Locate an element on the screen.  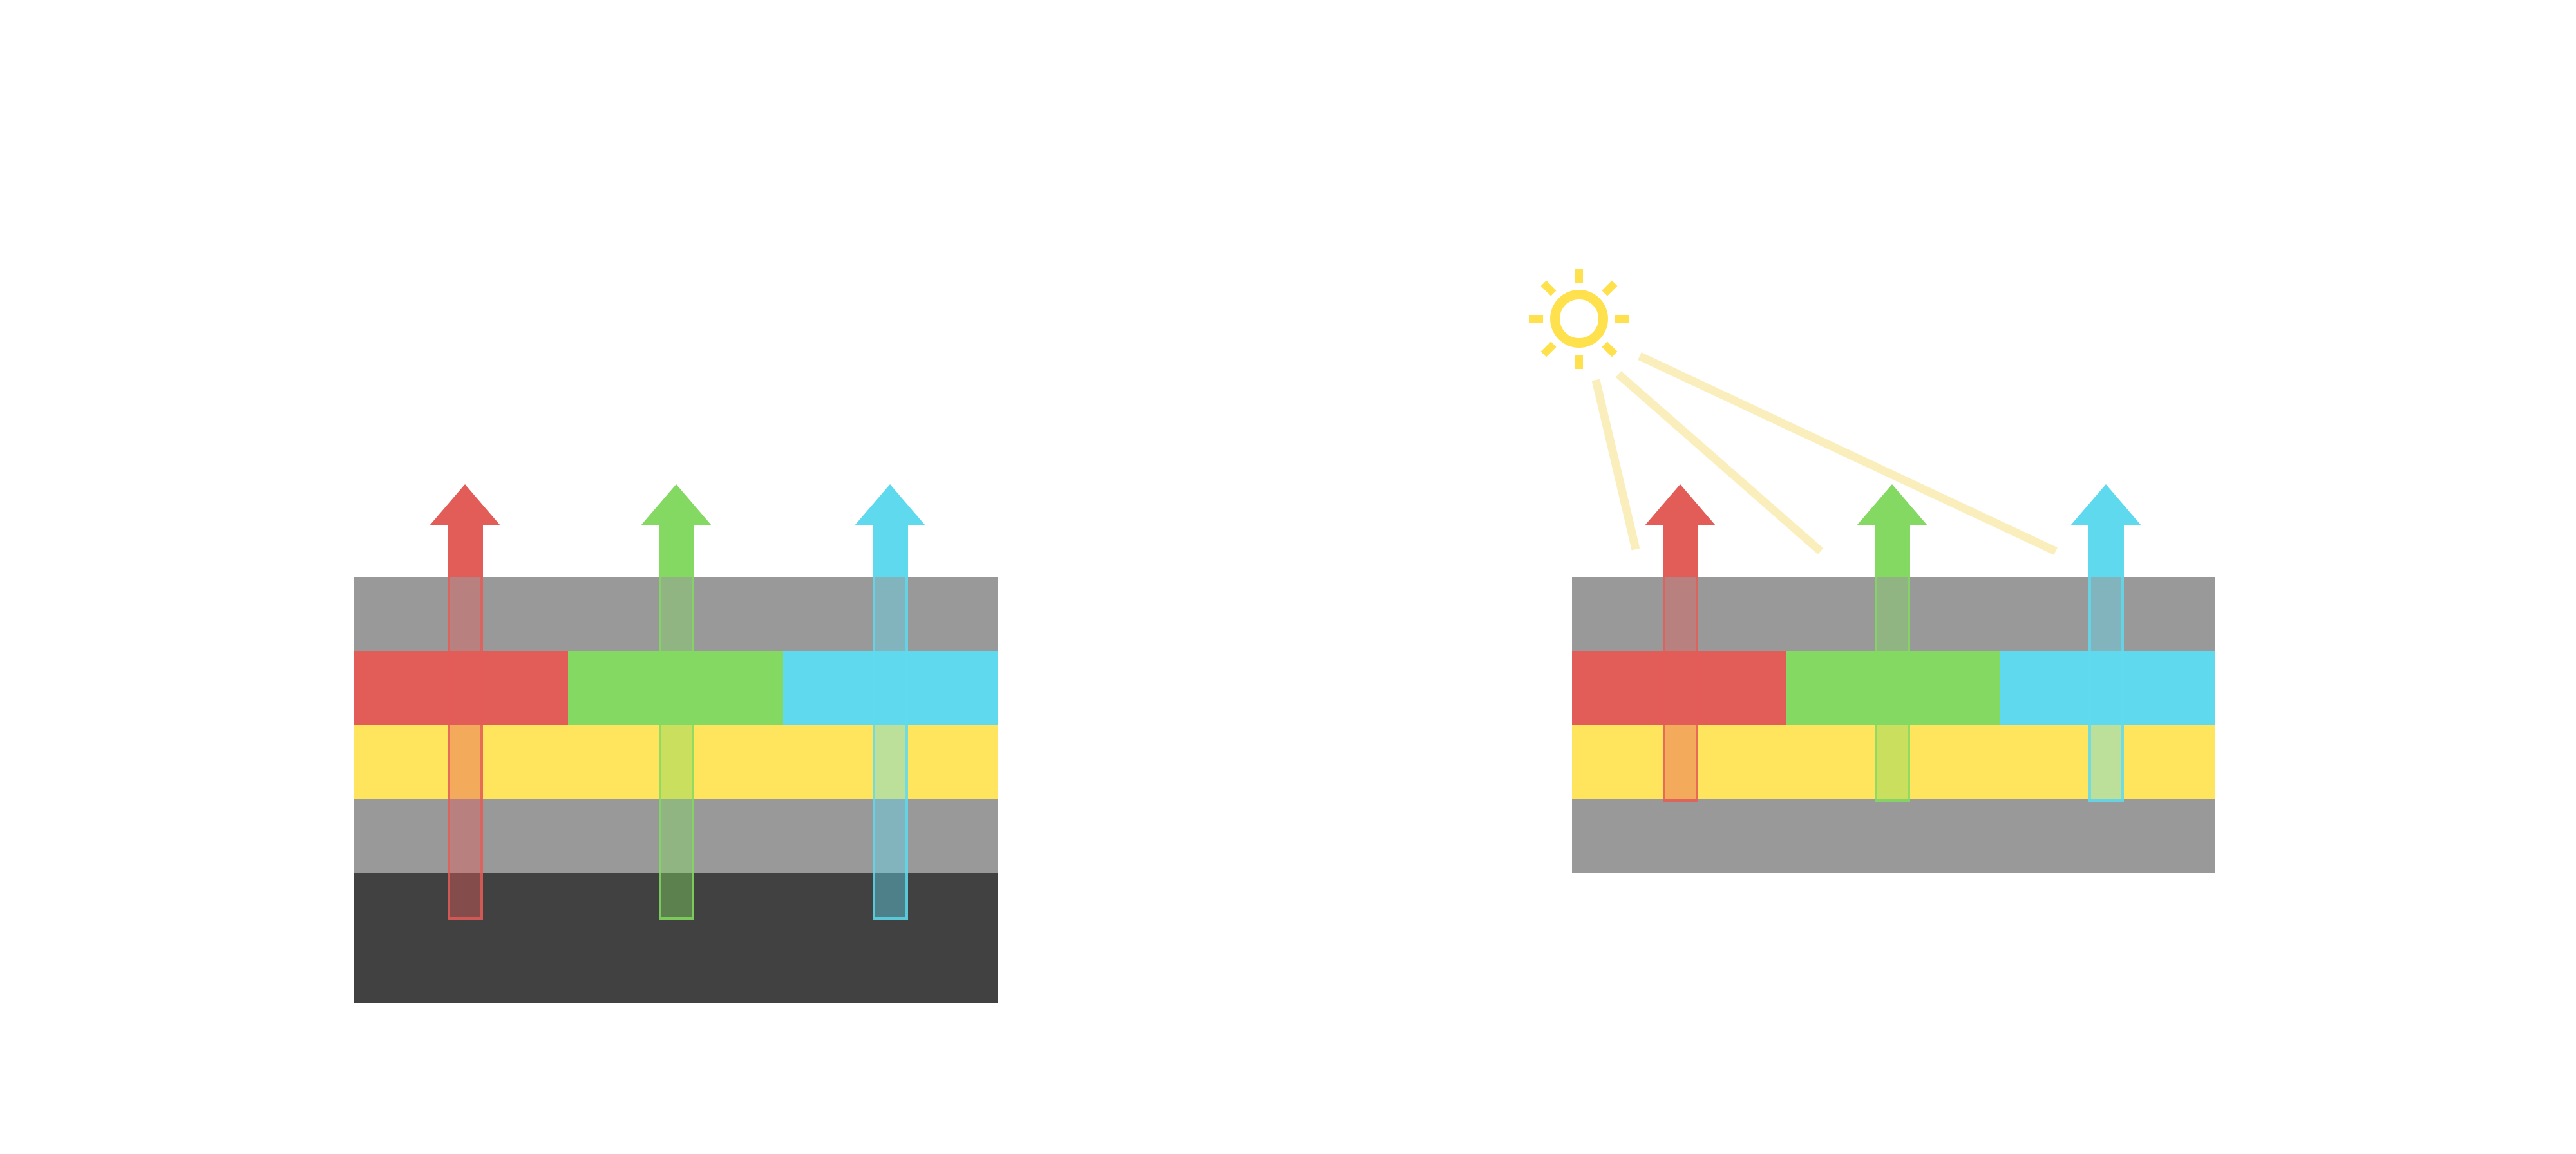
emissive-rgb-color-layer is located at coordinates (676, 688).